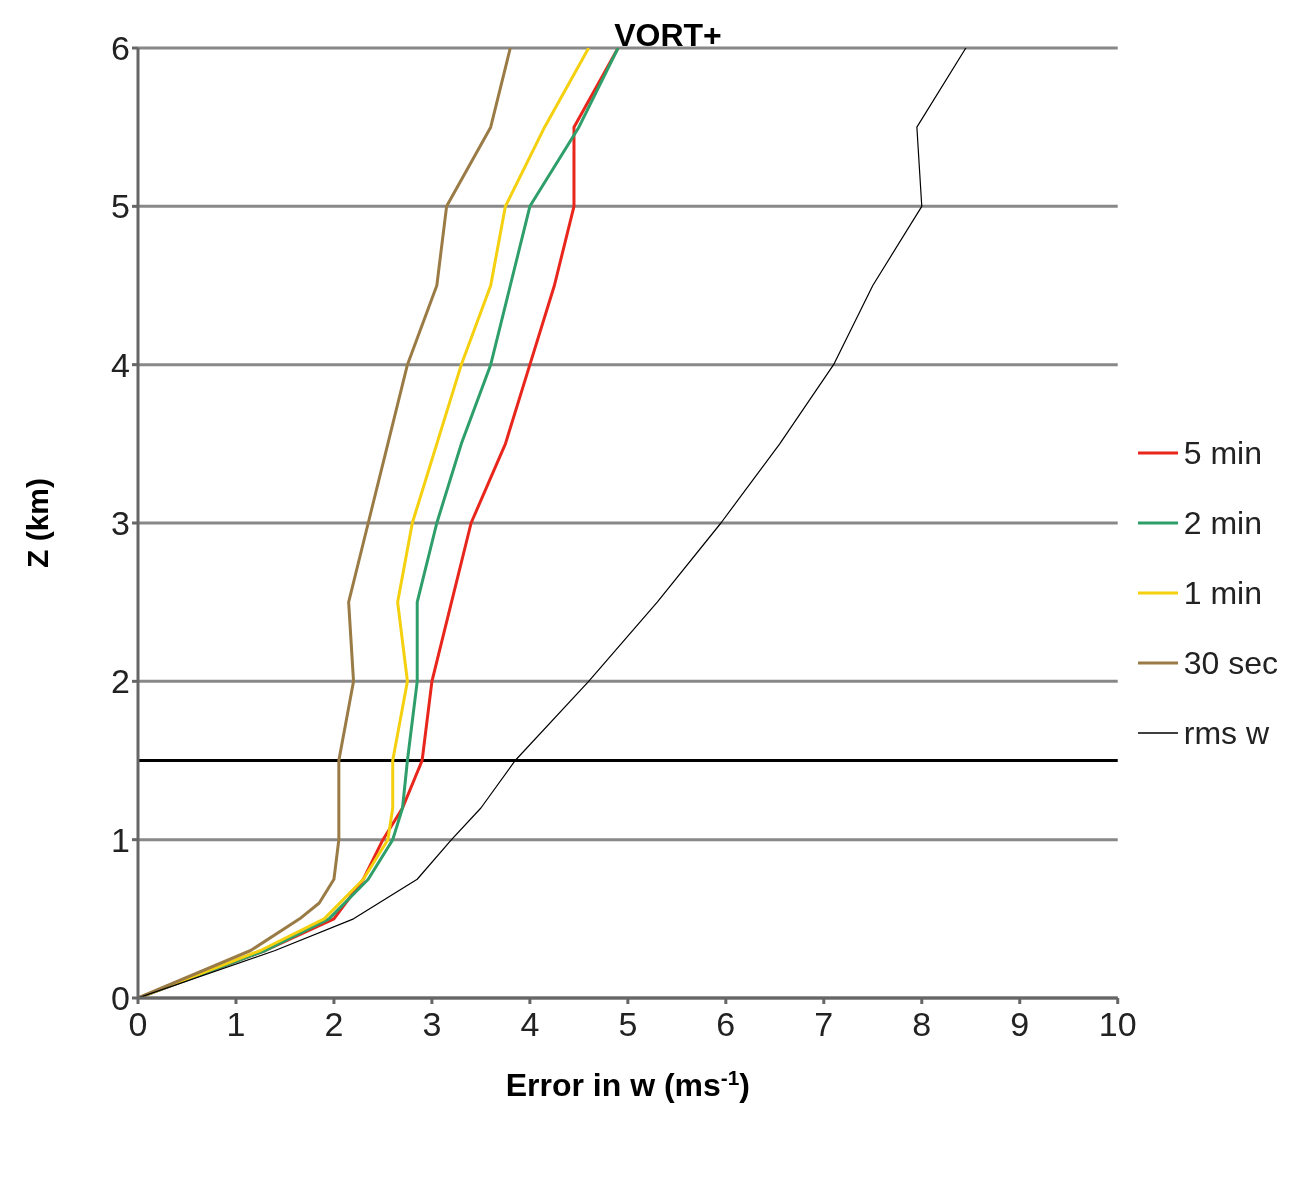  I want to click on x-axis-title: Error in w (ms$^{-1}$), so click(628, 1084).